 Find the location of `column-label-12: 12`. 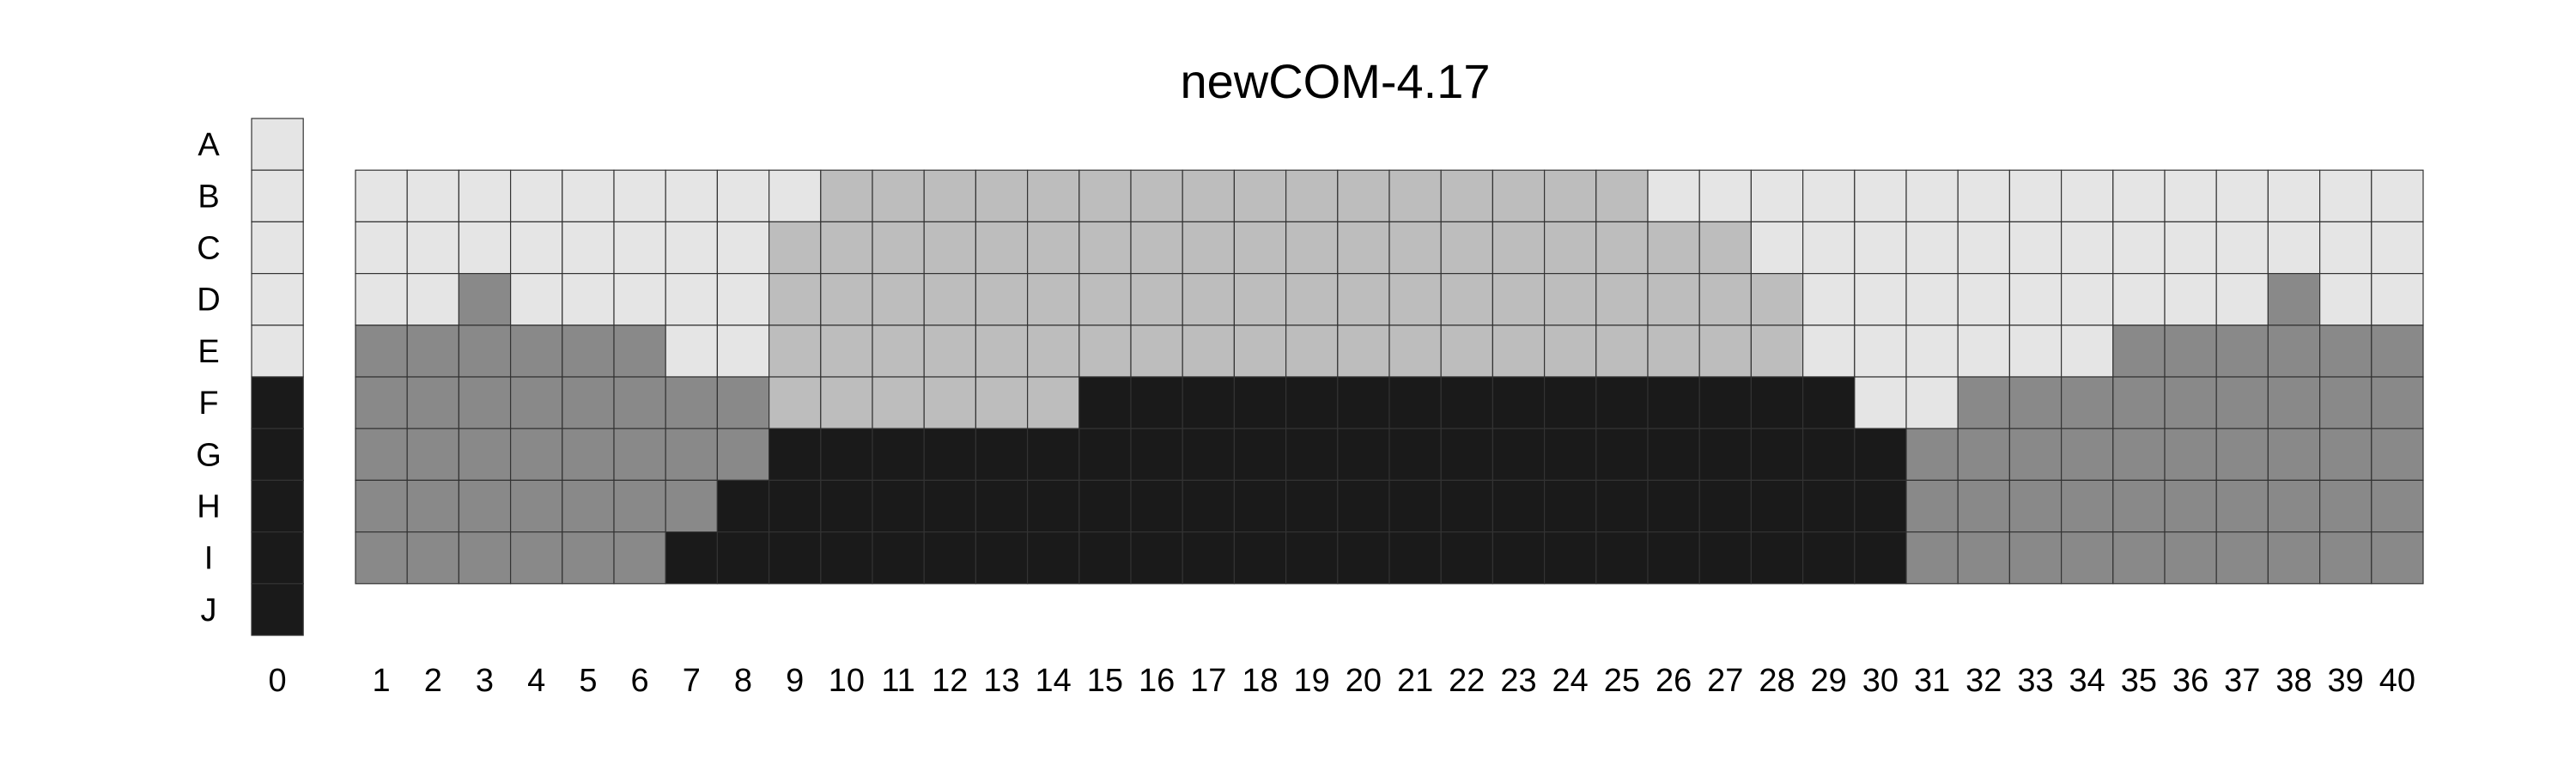

column-label-12: 12 is located at coordinates (950, 681).